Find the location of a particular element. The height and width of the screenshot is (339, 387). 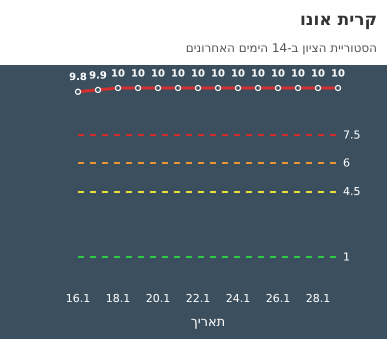

x-tick-label: 26.1 is located at coordinates (278, 298).